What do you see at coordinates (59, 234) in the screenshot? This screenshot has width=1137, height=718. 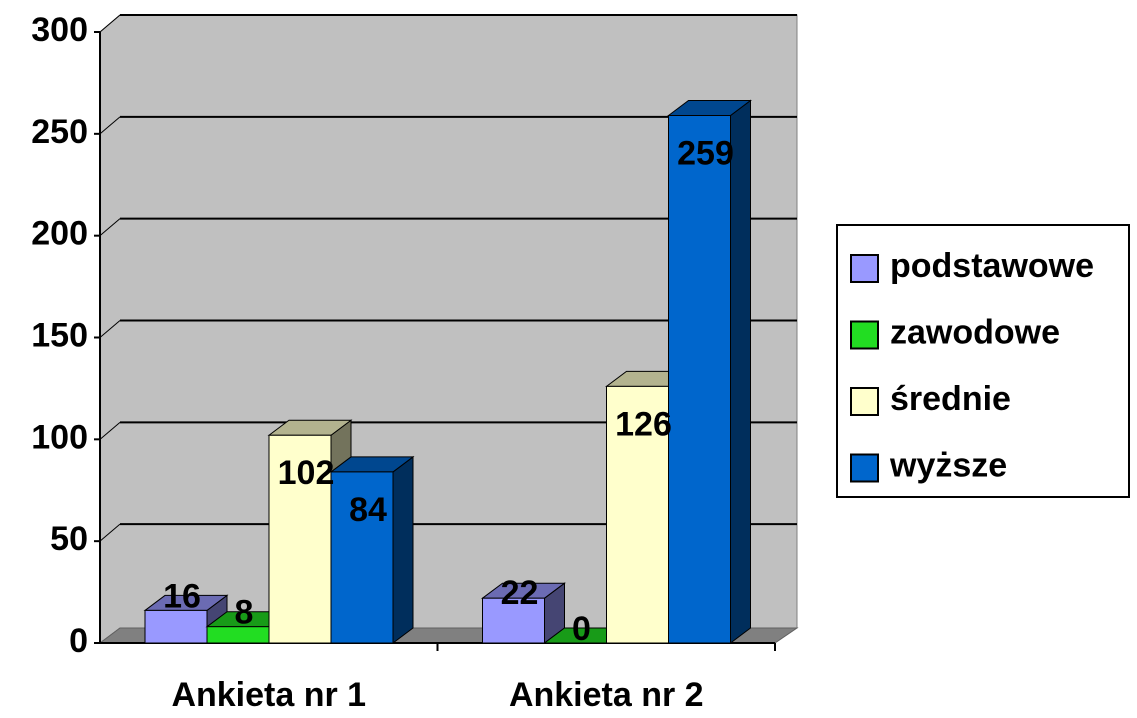 I see `y-tick-label: 200` at bounding box center [59, 234].